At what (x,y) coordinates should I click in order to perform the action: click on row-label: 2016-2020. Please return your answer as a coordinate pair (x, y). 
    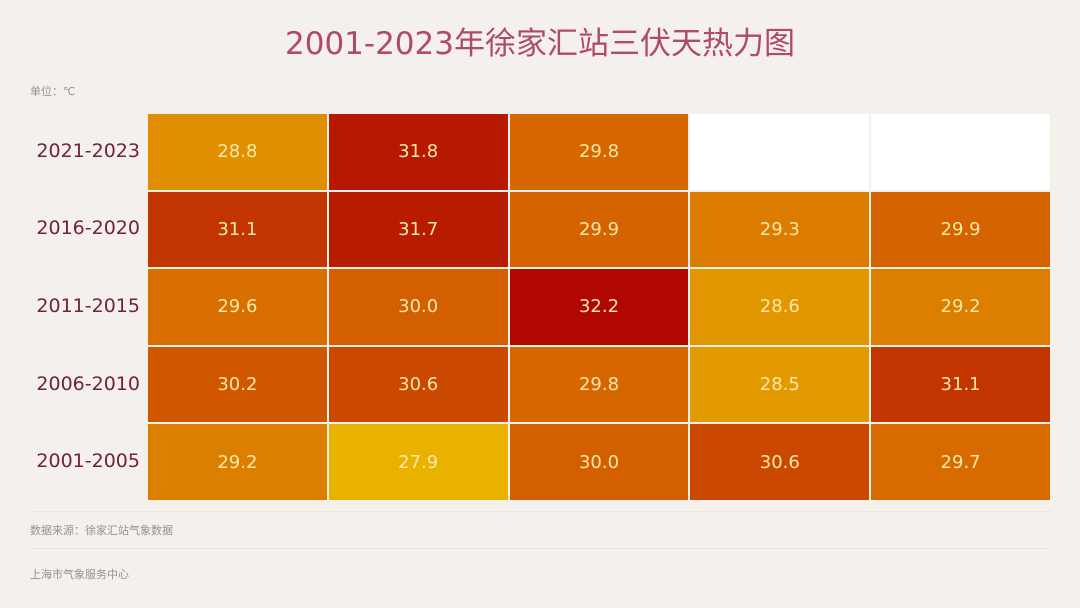
    Looking at the image, I should click on (88, 228).